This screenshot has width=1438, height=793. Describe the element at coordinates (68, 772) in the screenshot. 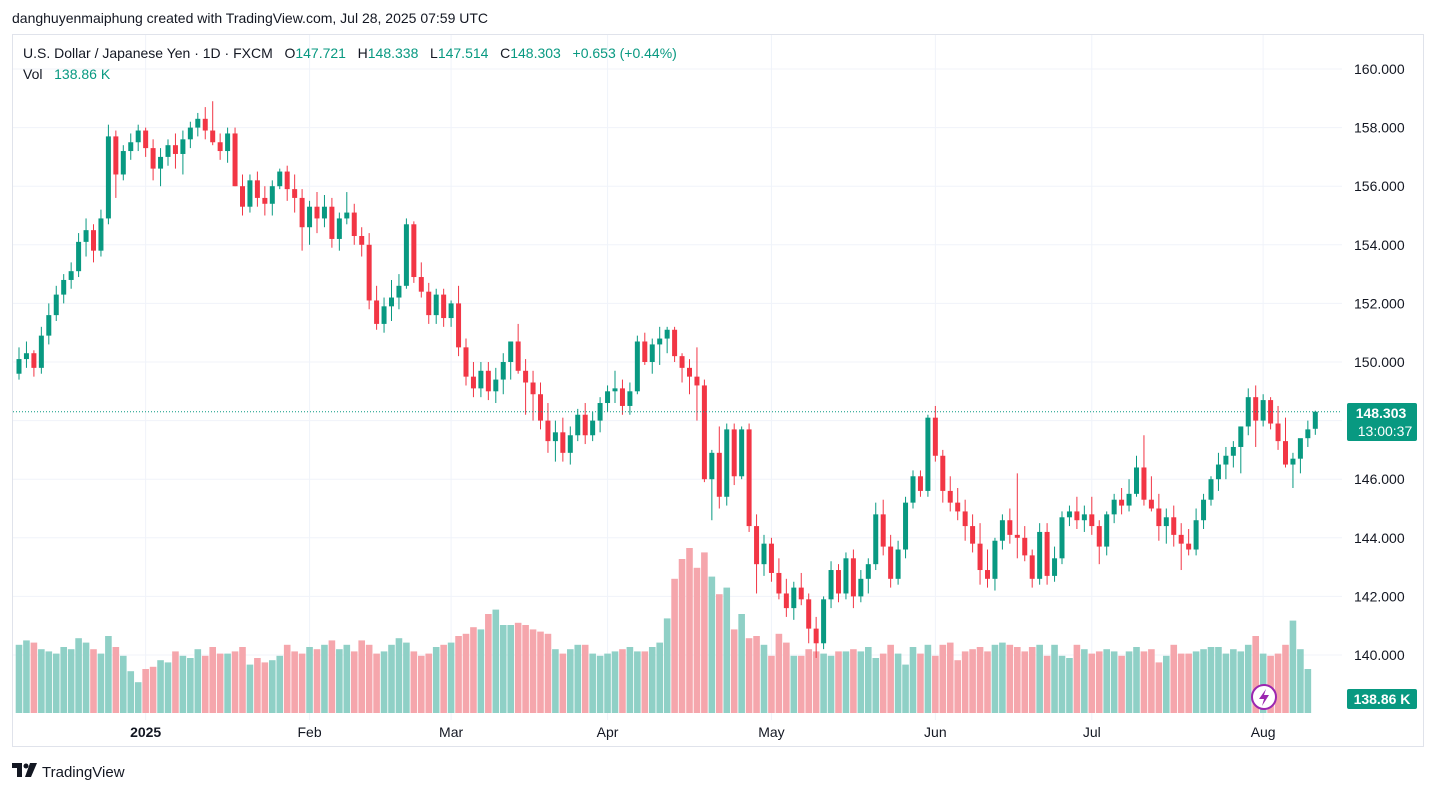

I see `footer-brand: TradingView` at that location.